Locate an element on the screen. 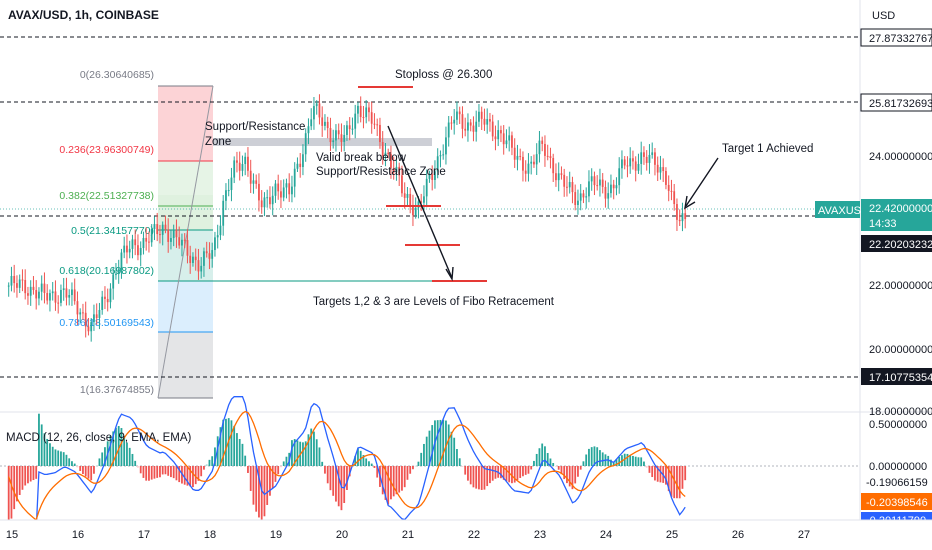 Image resolution: width=932 pixels, height=550 pixels. trade-markers is located at coordinates (422, 184).